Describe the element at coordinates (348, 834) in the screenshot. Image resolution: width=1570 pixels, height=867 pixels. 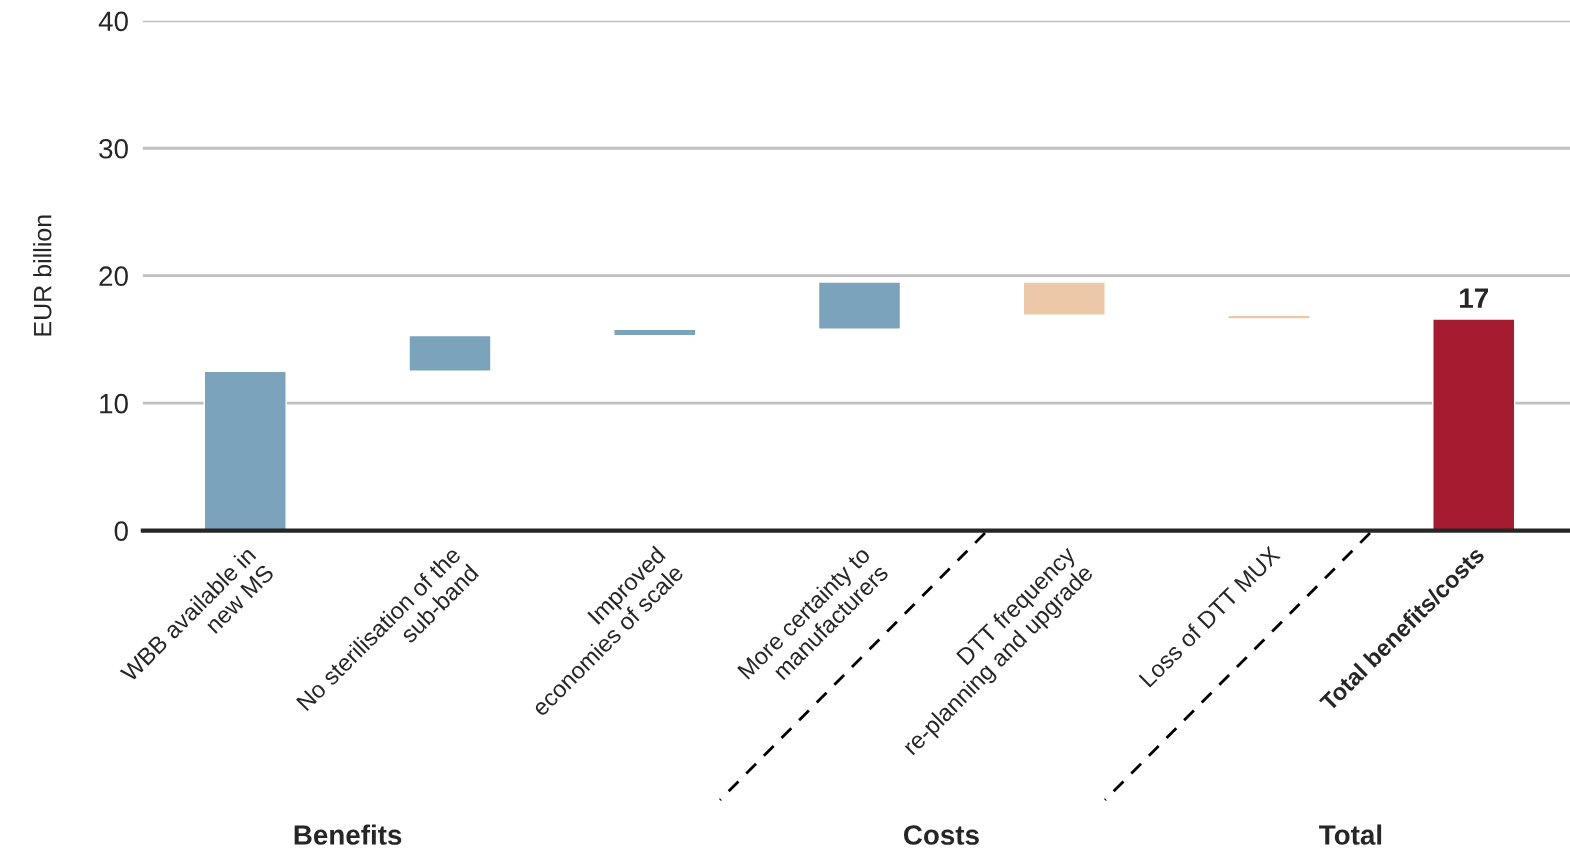
I see `text: Benefits` at that location.